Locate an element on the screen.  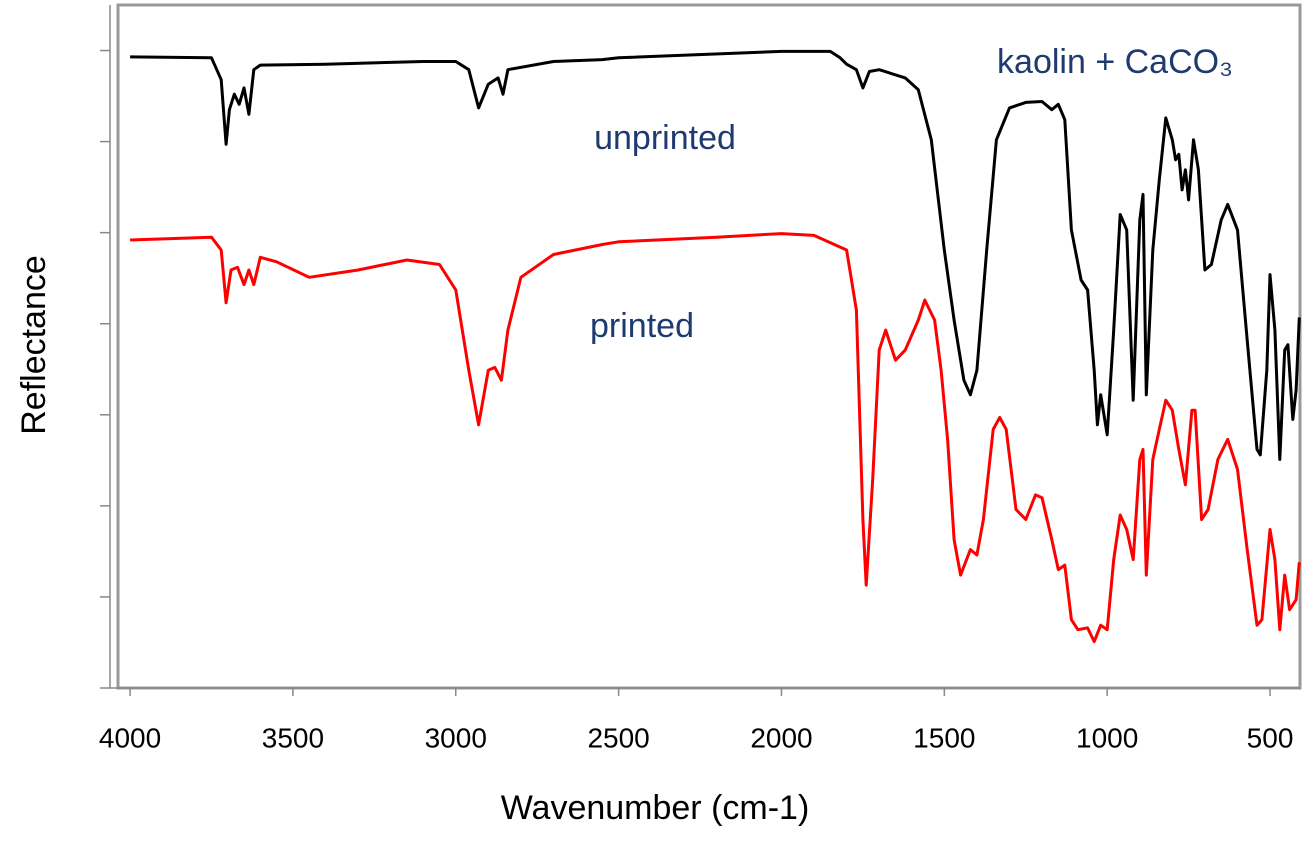
x-tick-label: 4000 is located at coordinates (130, 737).